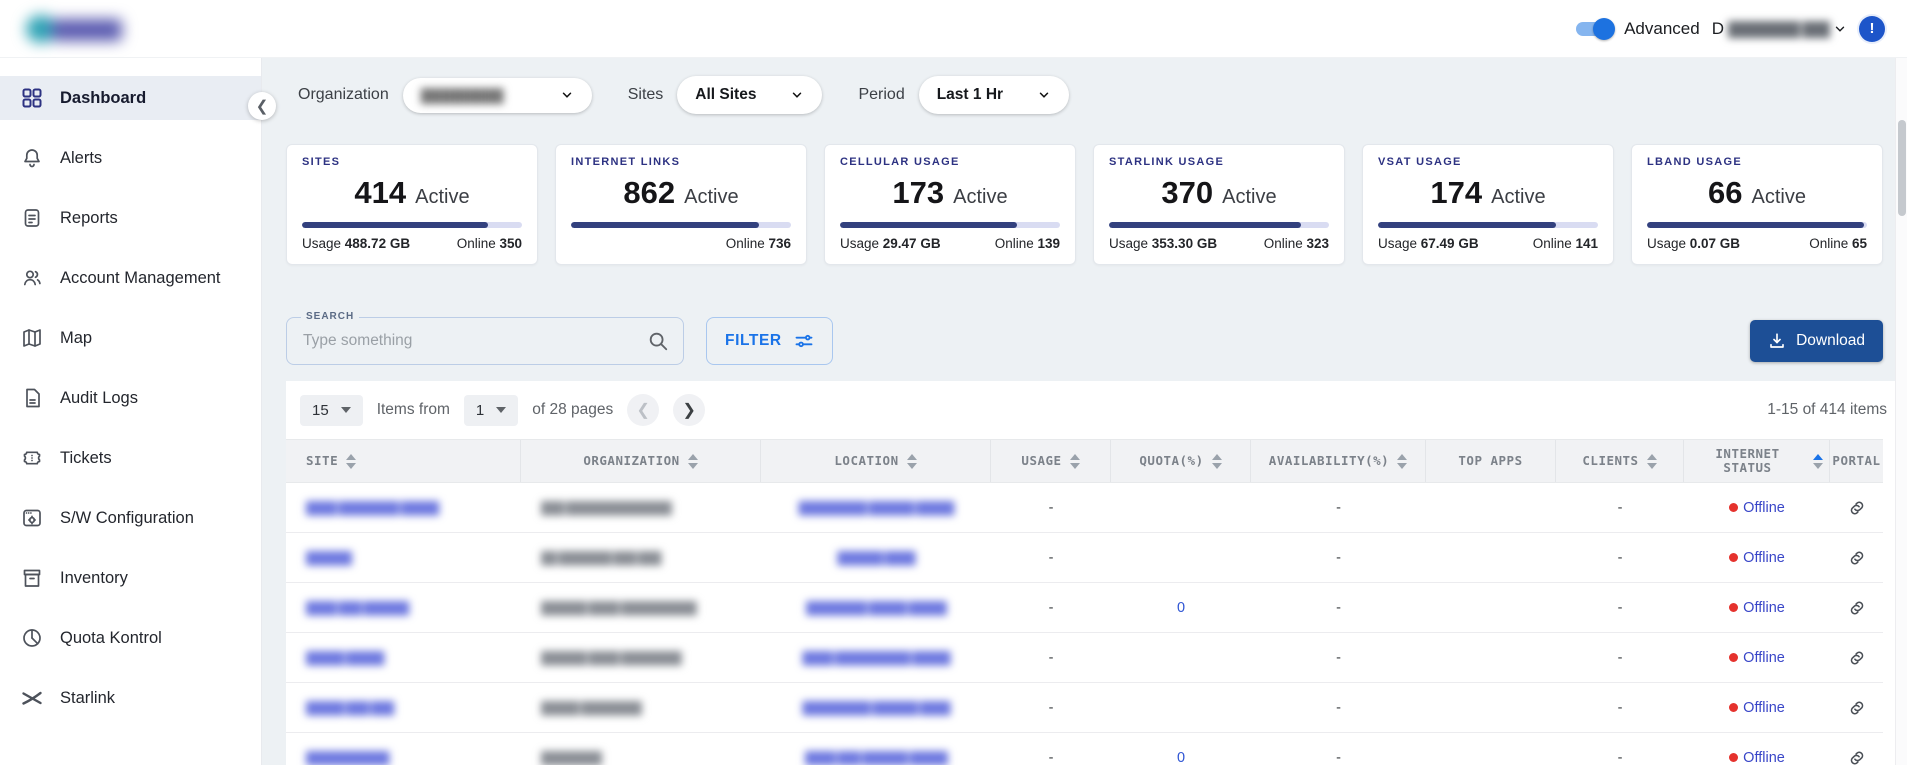  Describe the element at coordinates (1051, 461) in the screenshot. I see `column-header-usage: USAGE` at that location.